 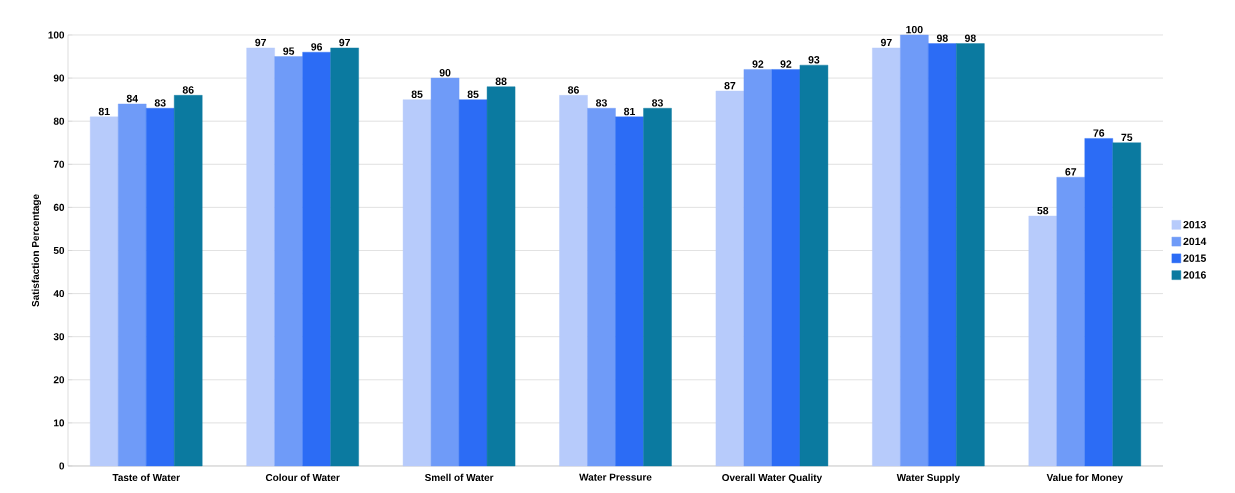 What do you see at coordinates (302, 477) in the screenshot?
I see `x-tick-label: Colour of Water` at bounding box center [302, 477].